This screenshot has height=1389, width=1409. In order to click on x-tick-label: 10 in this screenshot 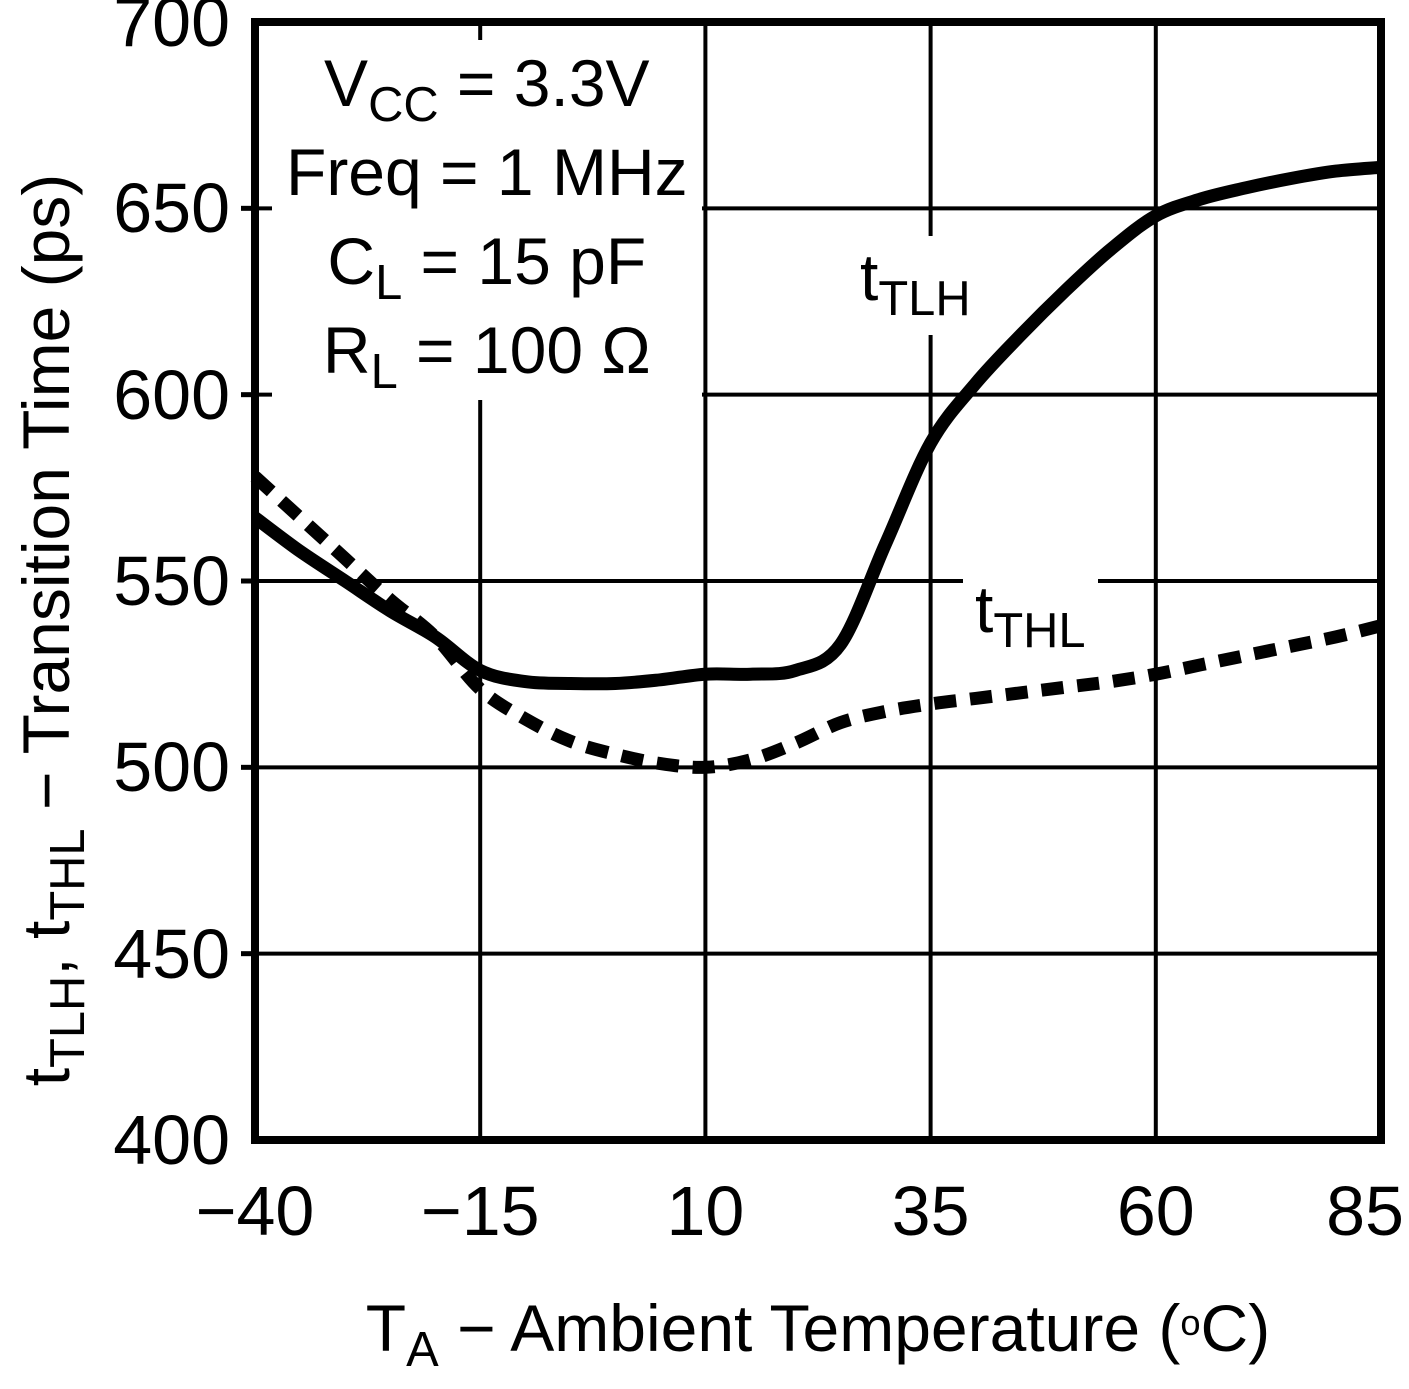, I will do `click(705, 1211)`.